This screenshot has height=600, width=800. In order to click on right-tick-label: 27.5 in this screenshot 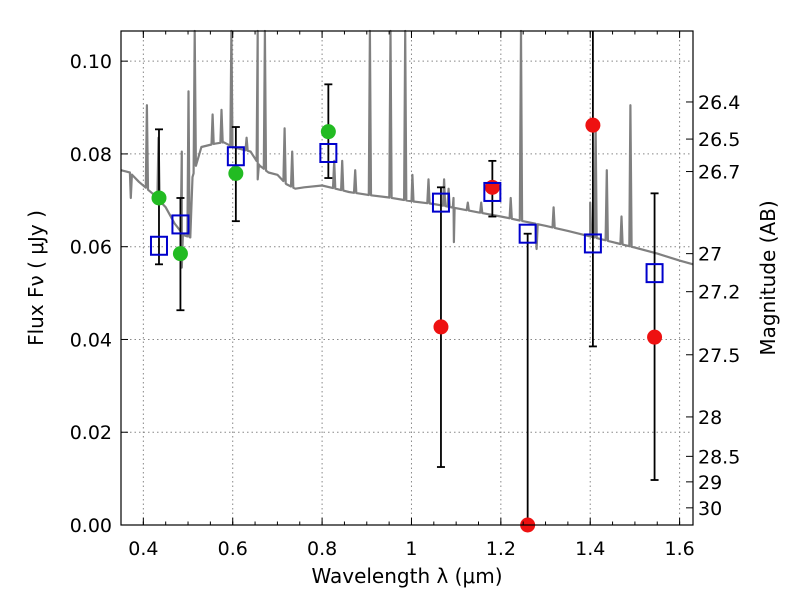, I will do `click(719, 356)`.